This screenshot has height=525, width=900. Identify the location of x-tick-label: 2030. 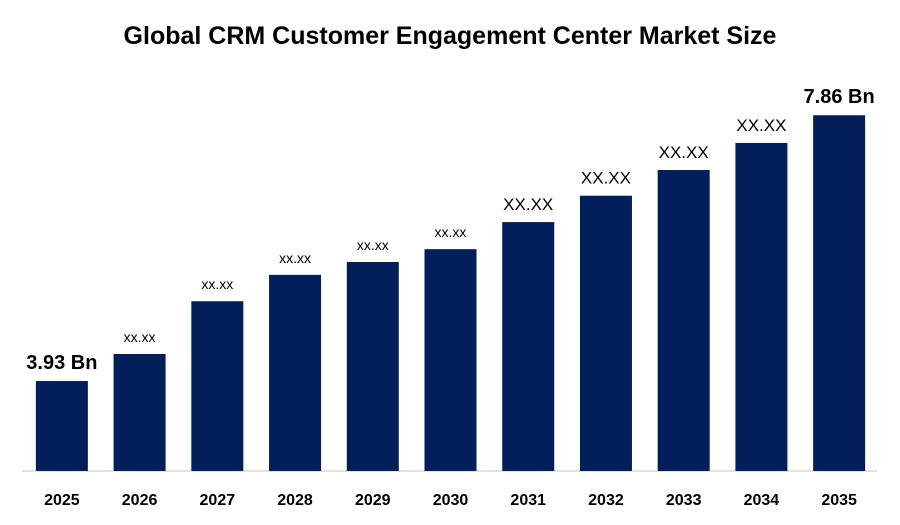
(451, 500).